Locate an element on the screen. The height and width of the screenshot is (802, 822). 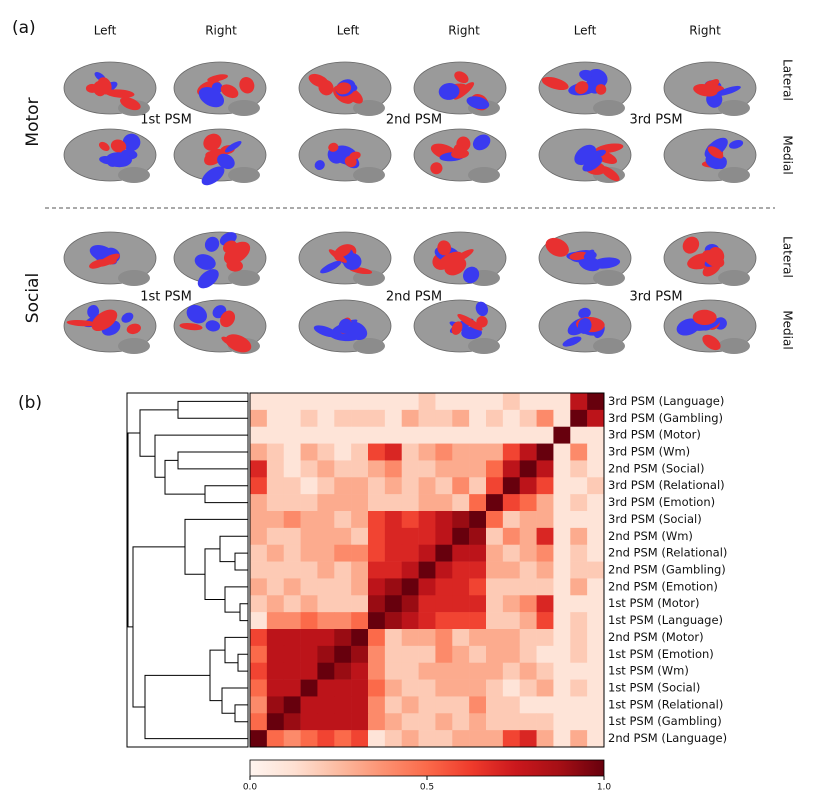
row-label: 2nd PSM (Motor) is located at coordinates (656, 637).